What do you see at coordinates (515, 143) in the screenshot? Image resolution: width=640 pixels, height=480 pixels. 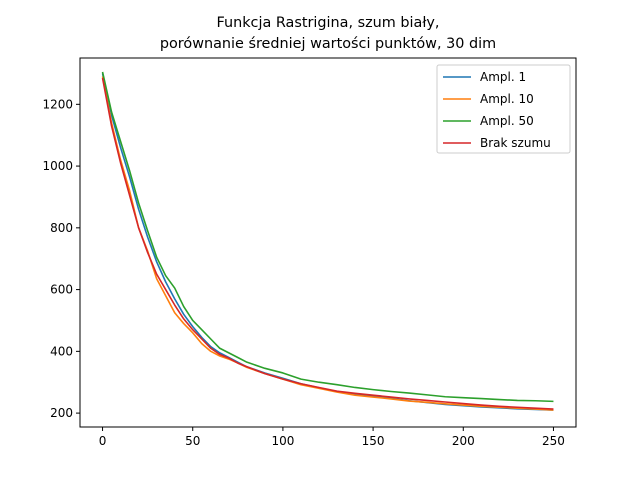 I see `legend-label: Brak szumu` at bounding box center [515, 143].